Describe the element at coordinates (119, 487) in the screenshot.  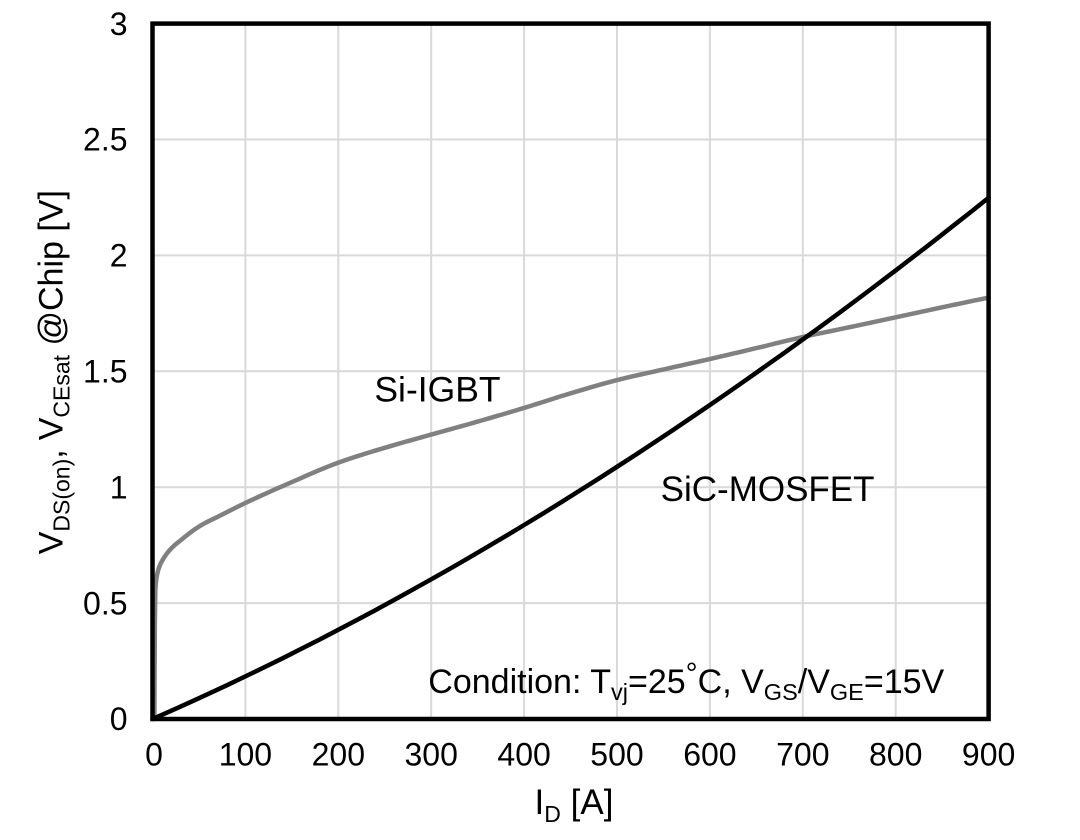
I see `svg-text: 1` at that location.